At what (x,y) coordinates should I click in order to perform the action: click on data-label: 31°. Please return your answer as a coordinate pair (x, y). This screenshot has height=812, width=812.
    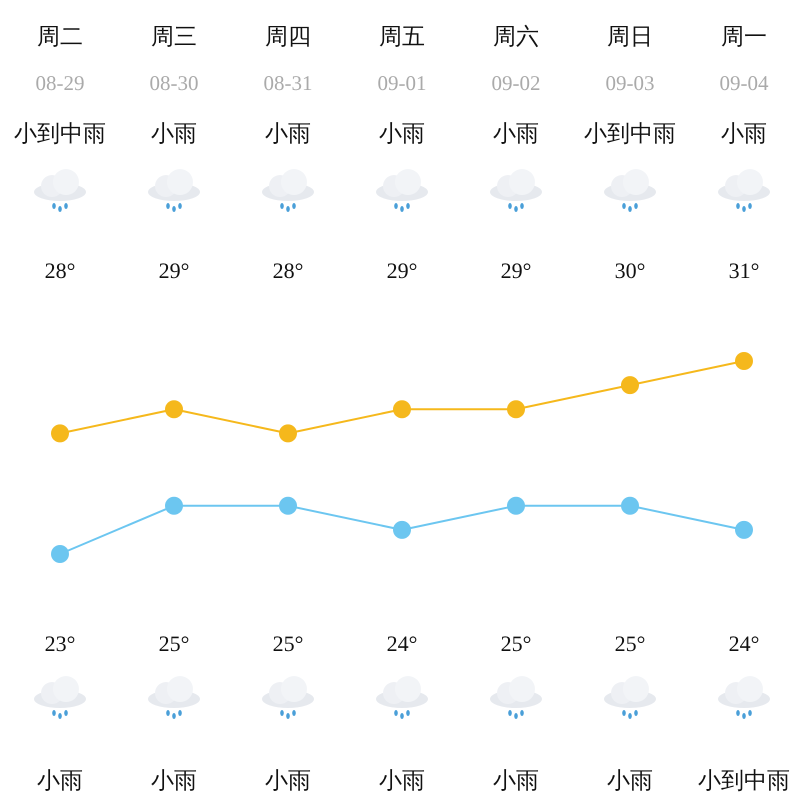
    Looking at the image, I should click on (744, 270).